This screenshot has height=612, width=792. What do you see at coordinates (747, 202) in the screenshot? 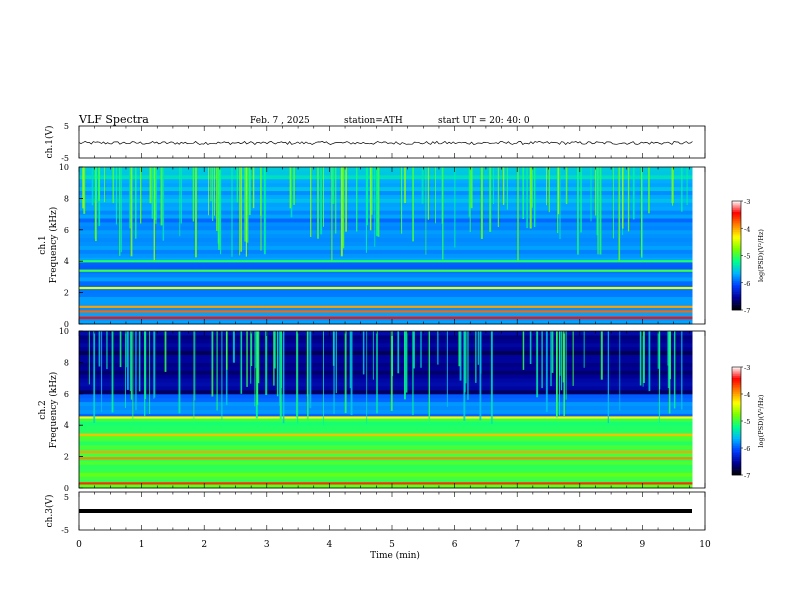
I see `colorbar-tick-label: -3` at bounding box center [747, 202].